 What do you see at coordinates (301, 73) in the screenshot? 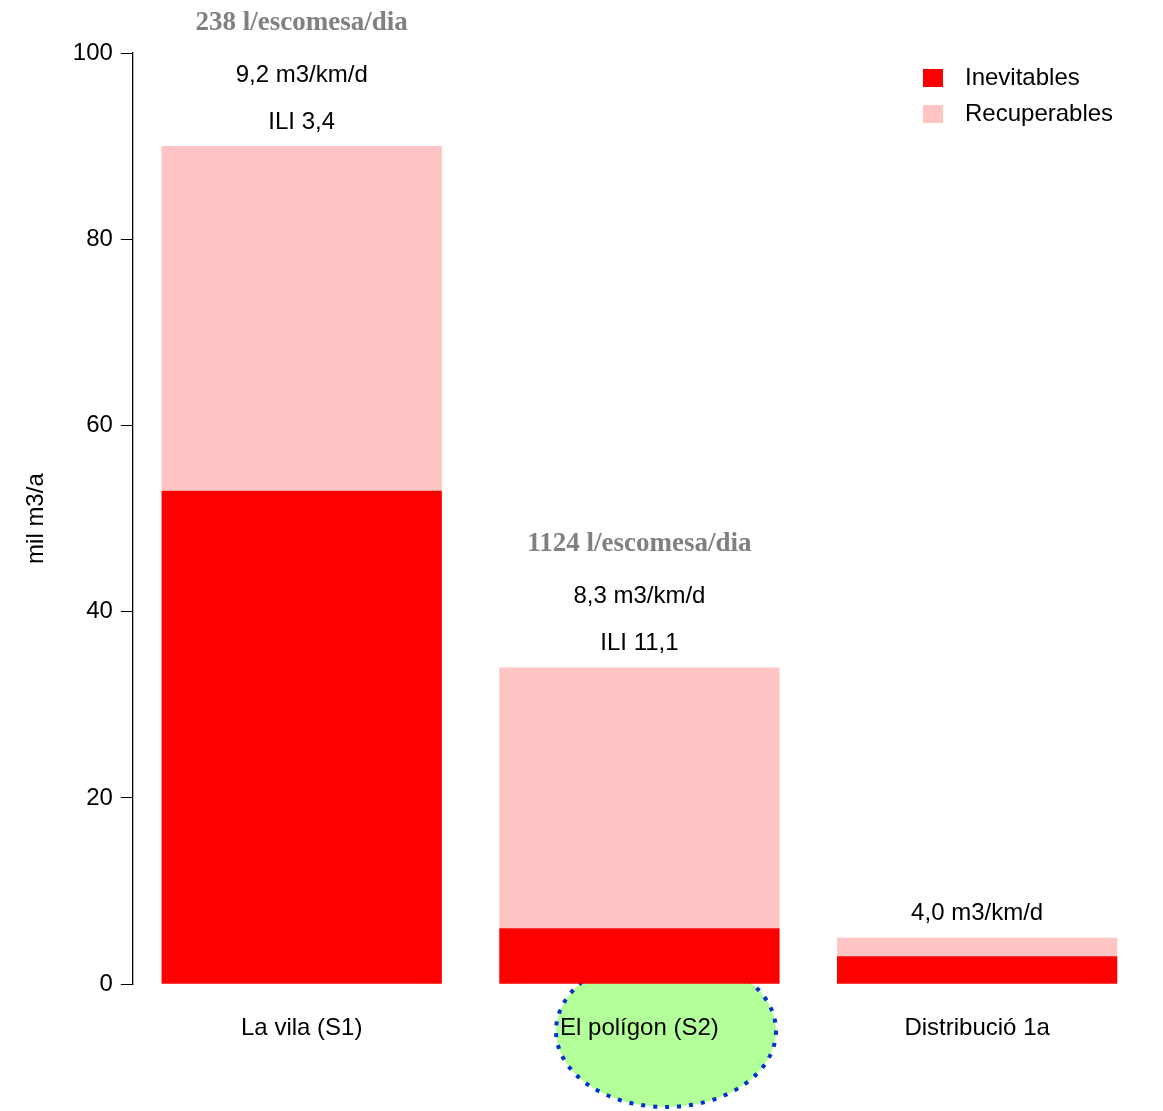
I see `annotation: 9,2 m3/km/d` at bounding box center [301, 73].